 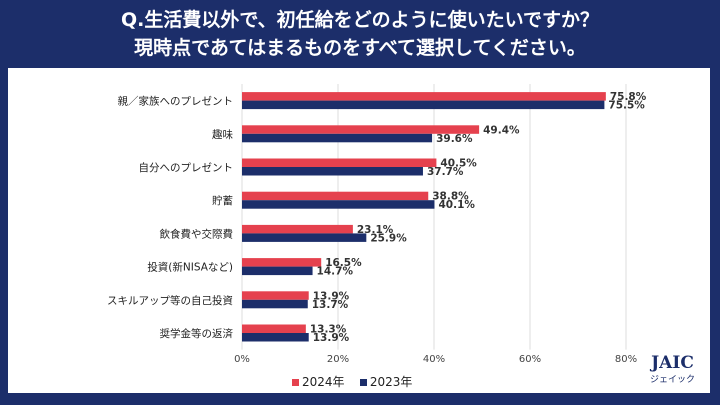 What do you see at coordinates (530, 359) in the screenshot?
I see `x-tick-label: 60%` at bounding box center [530, 359].